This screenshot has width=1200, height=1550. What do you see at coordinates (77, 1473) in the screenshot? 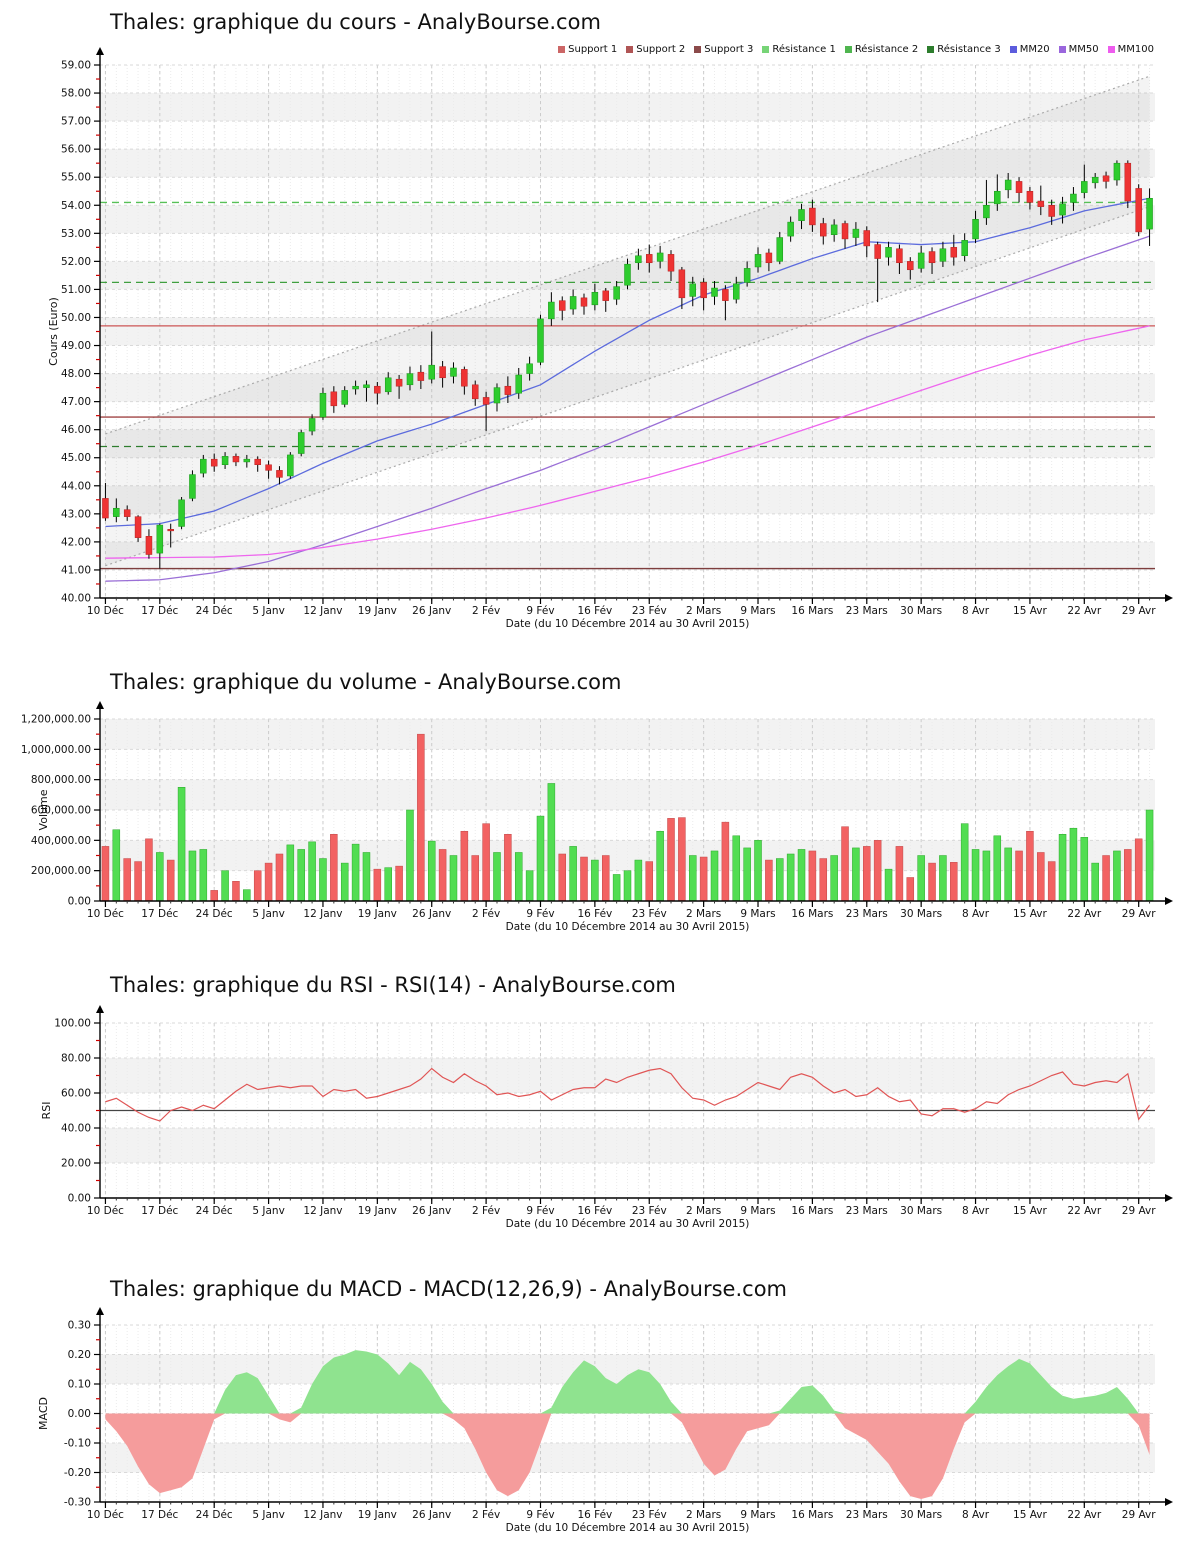
I see `svg-text: -0.20` at bounding box center [77, 1473].